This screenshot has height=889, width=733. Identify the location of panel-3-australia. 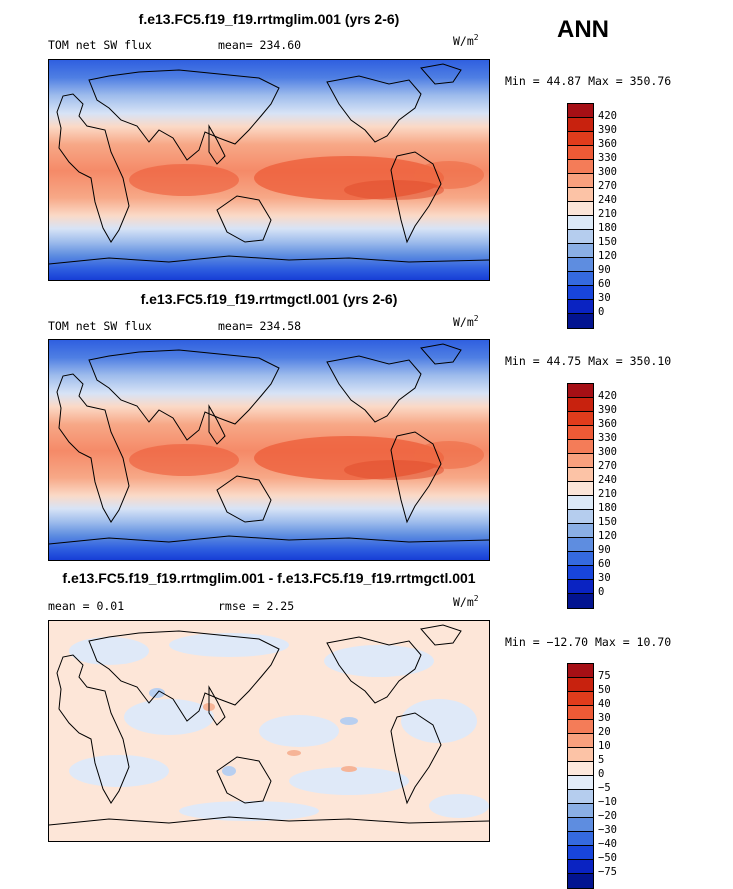
(244, 780).